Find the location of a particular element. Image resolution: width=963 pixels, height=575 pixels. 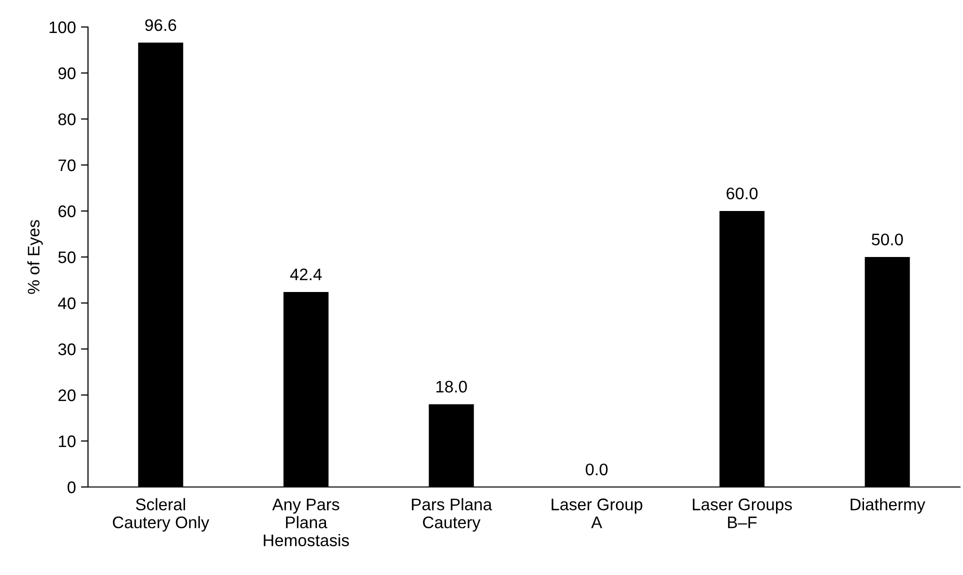

y-tick-label: 30 is located at coordinates (67, 349).